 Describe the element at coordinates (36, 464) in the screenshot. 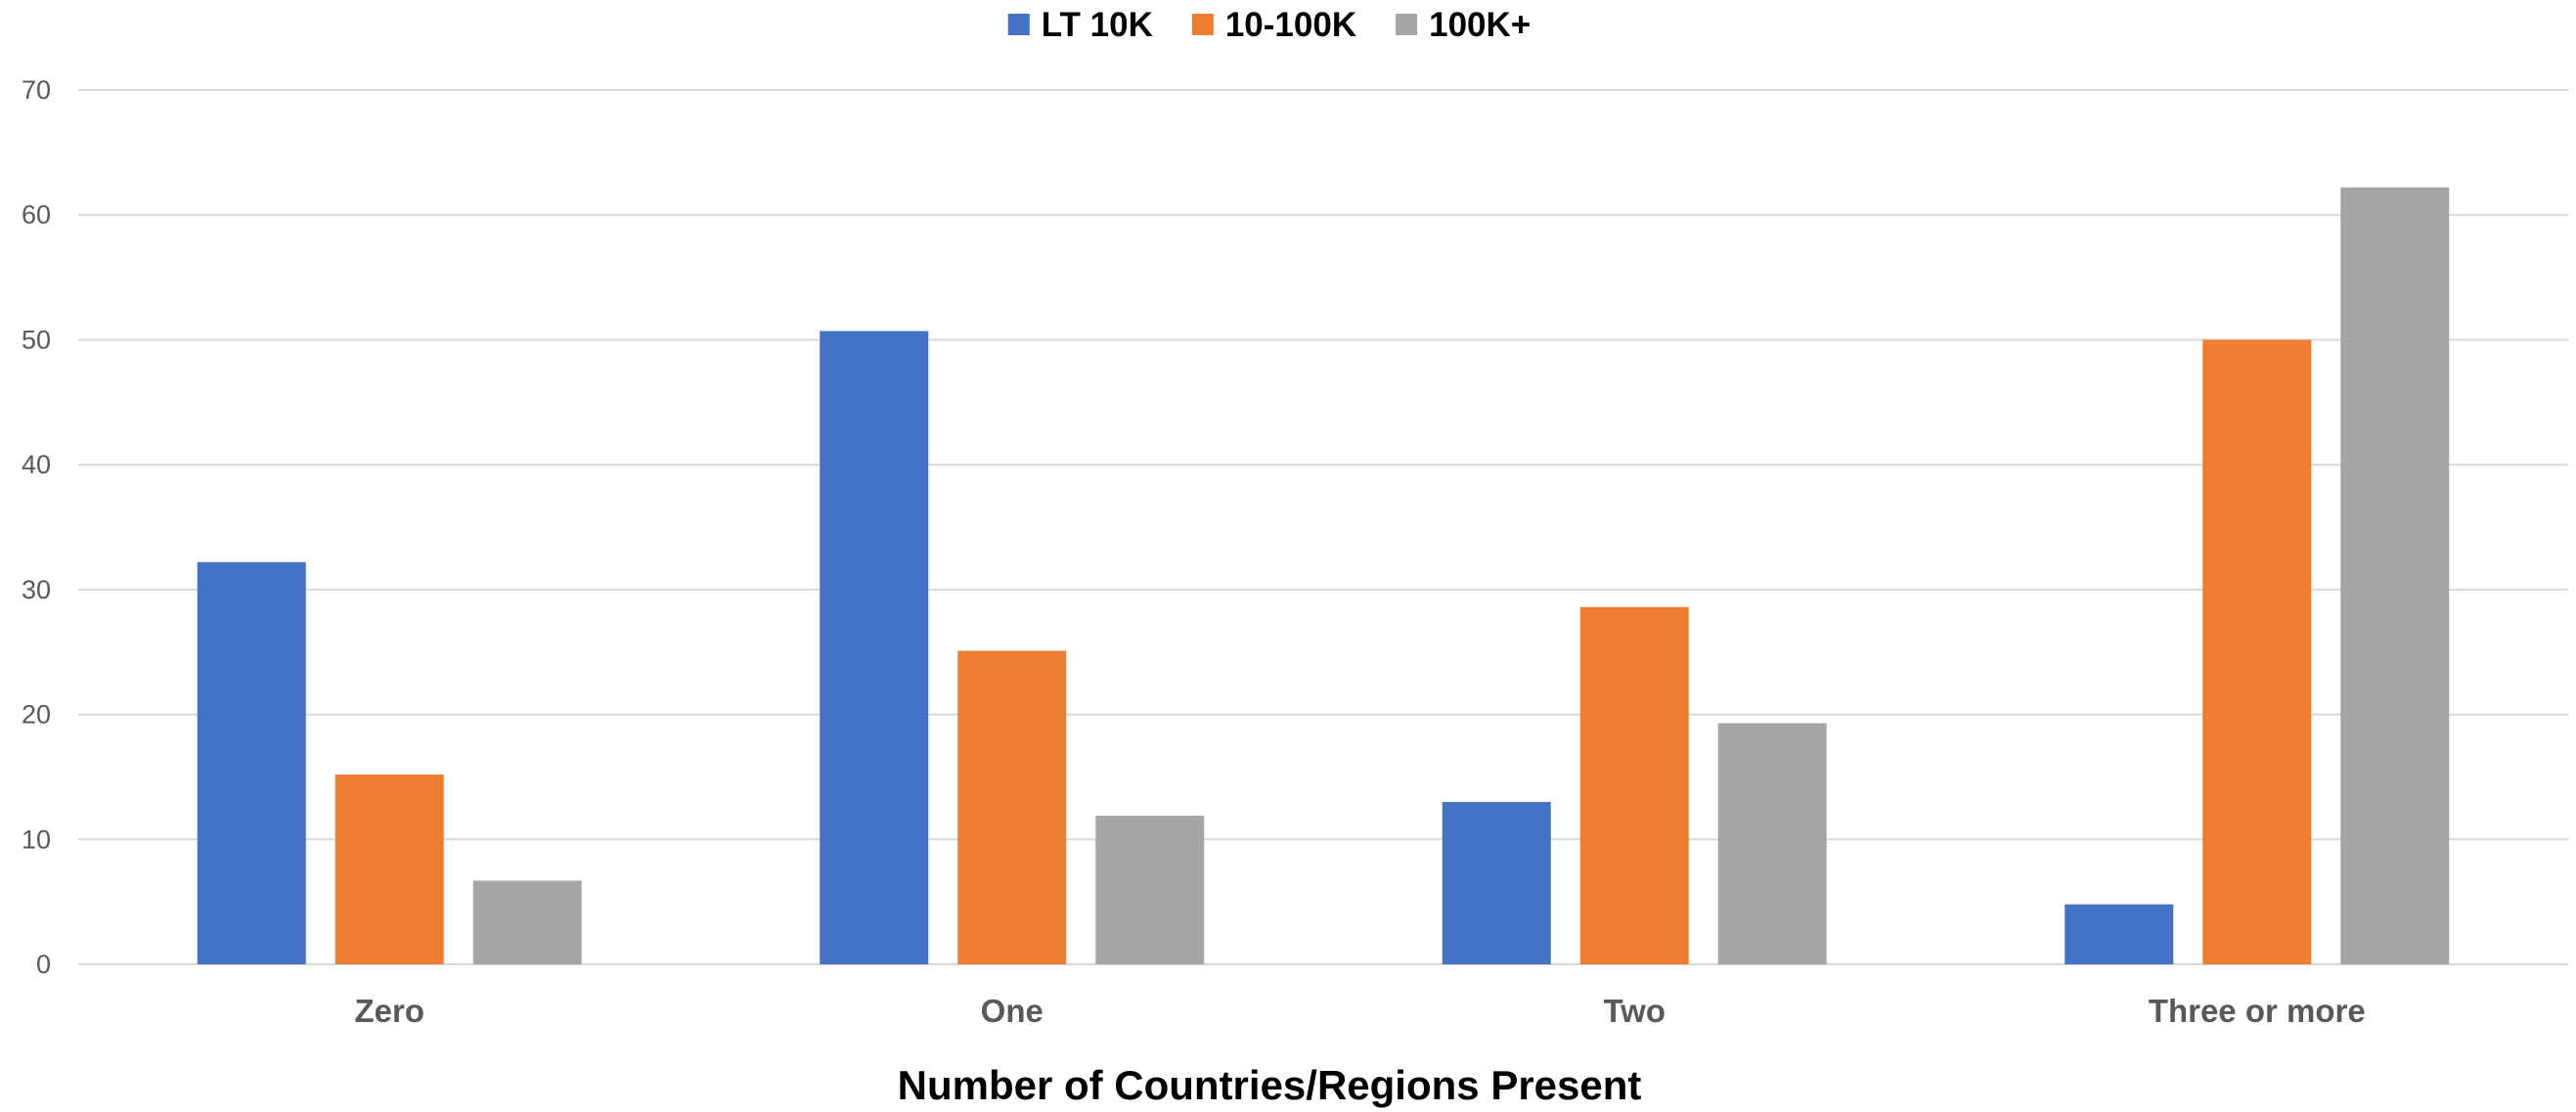

I see `y-tick-label: 40` at that location.